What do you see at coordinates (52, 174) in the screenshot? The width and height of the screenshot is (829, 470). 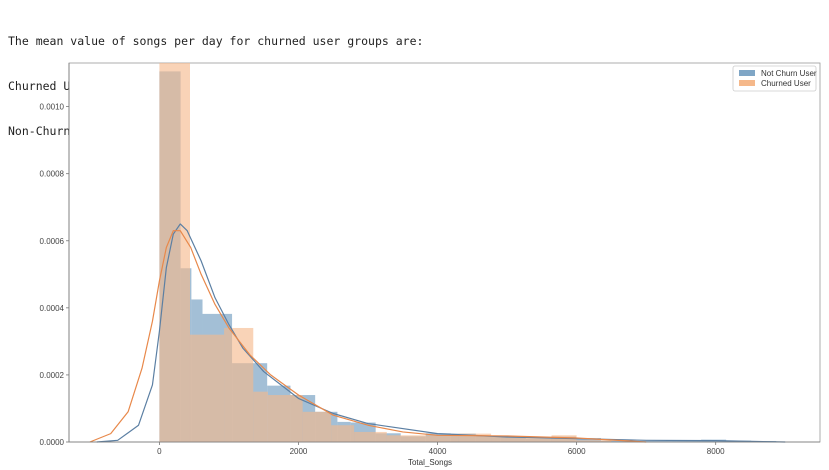 I see `y-tick-label: 0.0008` at bounding box center [52, 174].